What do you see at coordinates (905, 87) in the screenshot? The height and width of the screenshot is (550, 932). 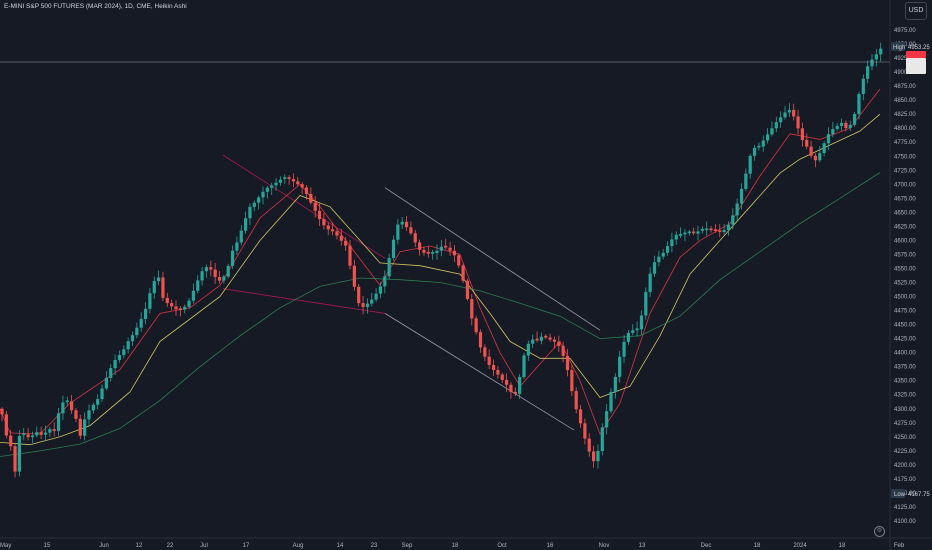 I see `price-tick-label: 4875.00` at bounding box center [905, 87].